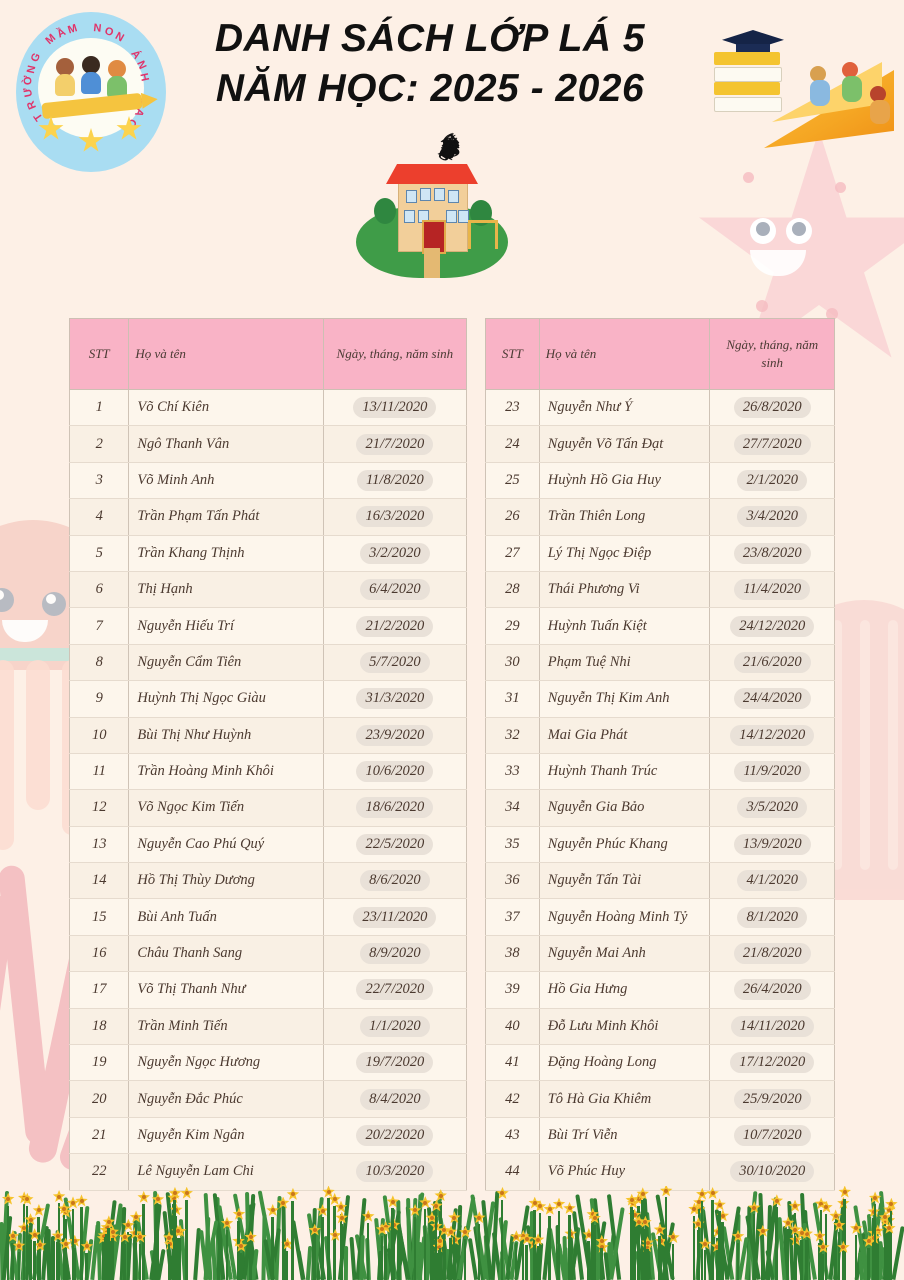 This screenshot has width=904, height=1280. Describe the element at coordinates (660, 589) in the screenshot. I see `table-row: 28 Thái Phương Vi 11/4/2020` at that location.